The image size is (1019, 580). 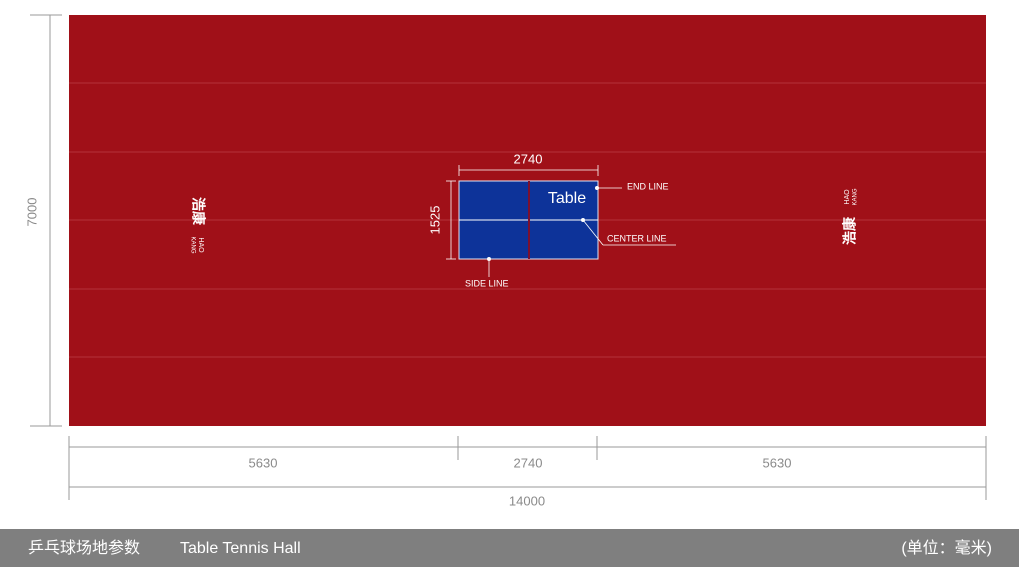 I want to click on logo-left: 浩康 HAO KANG, so click(x=197, y=225).